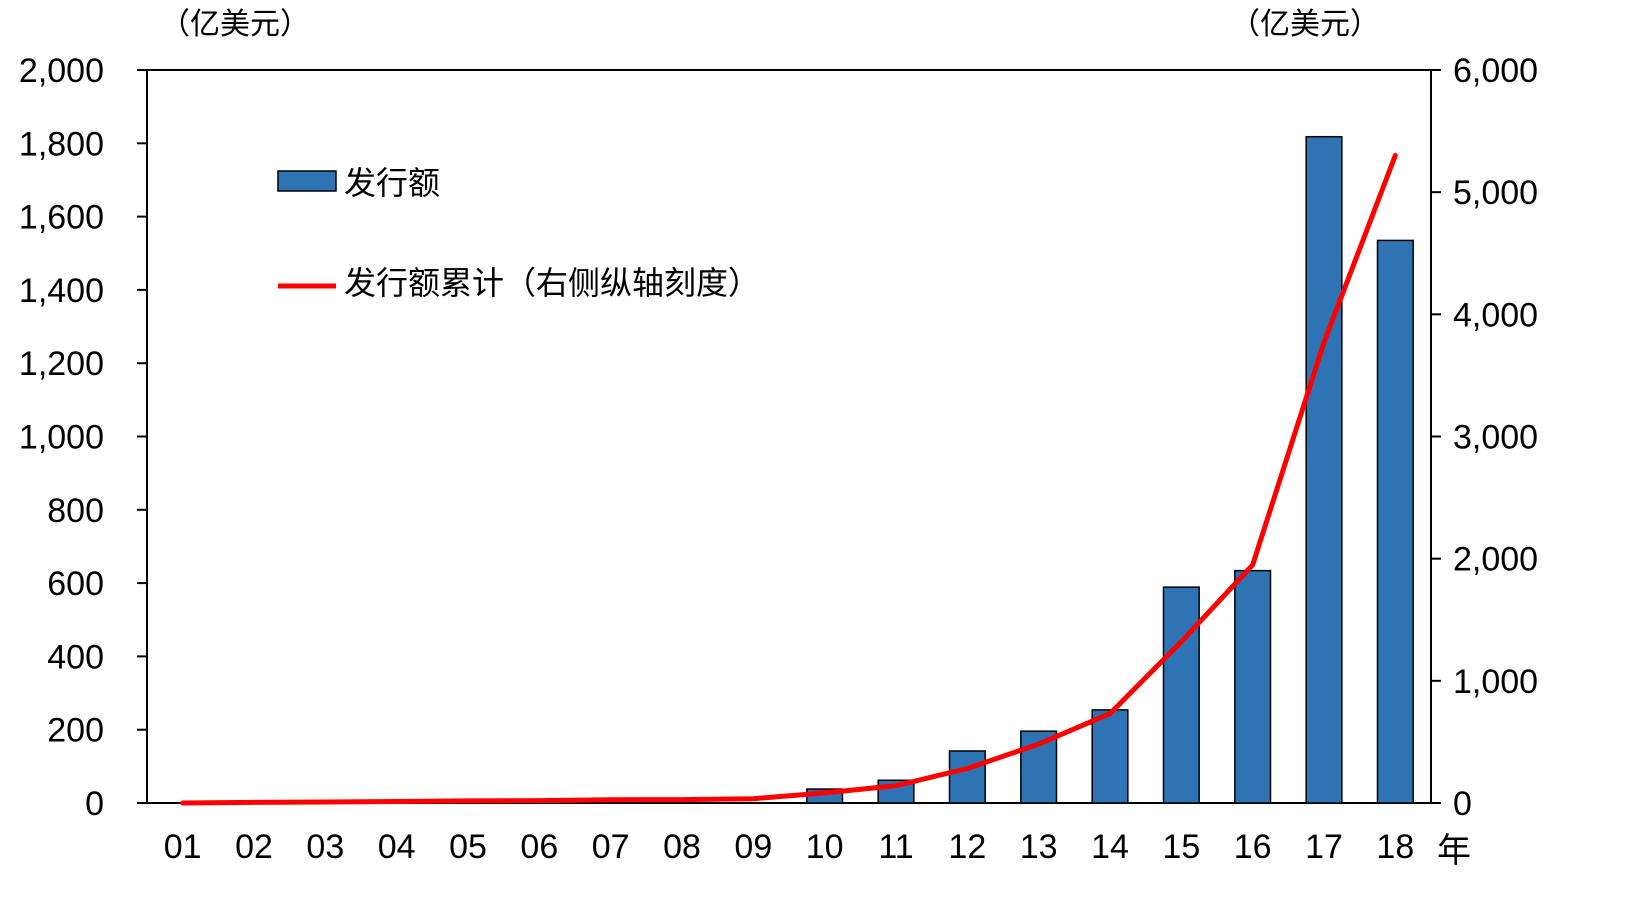  I want to click on right-tick-label: 3,000, so click(1495, 438).